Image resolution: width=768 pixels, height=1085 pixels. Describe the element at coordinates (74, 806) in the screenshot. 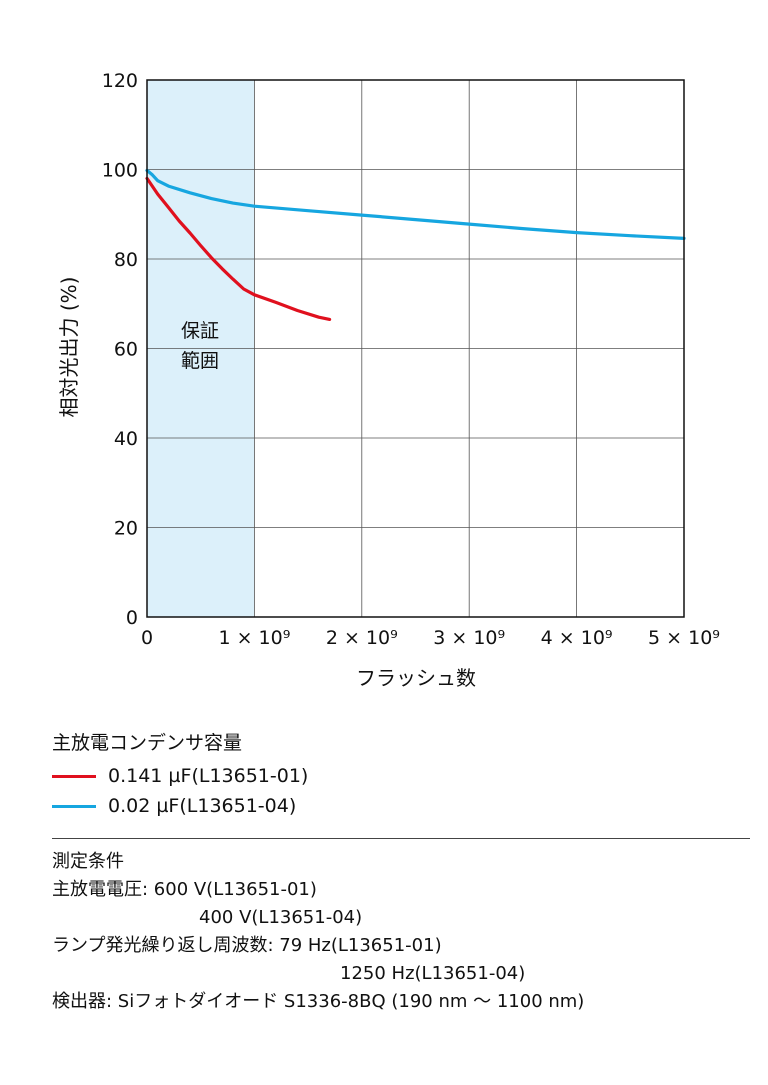

I see `legend-swatch-blue` at that location.